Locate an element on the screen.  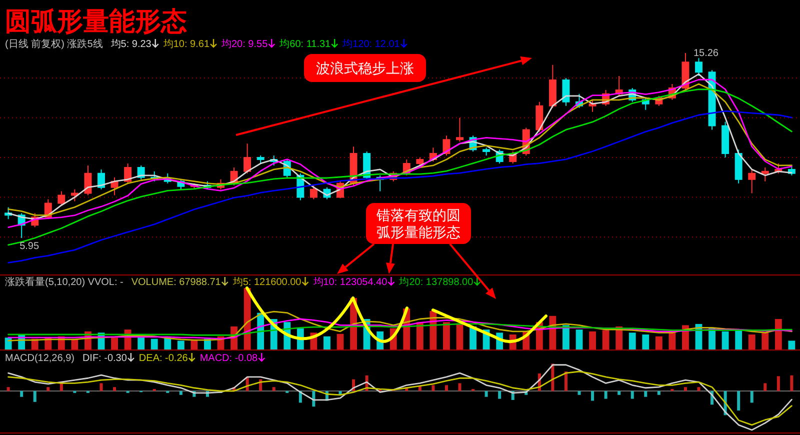
text: 15.26 is located at coordinates (706, 53).